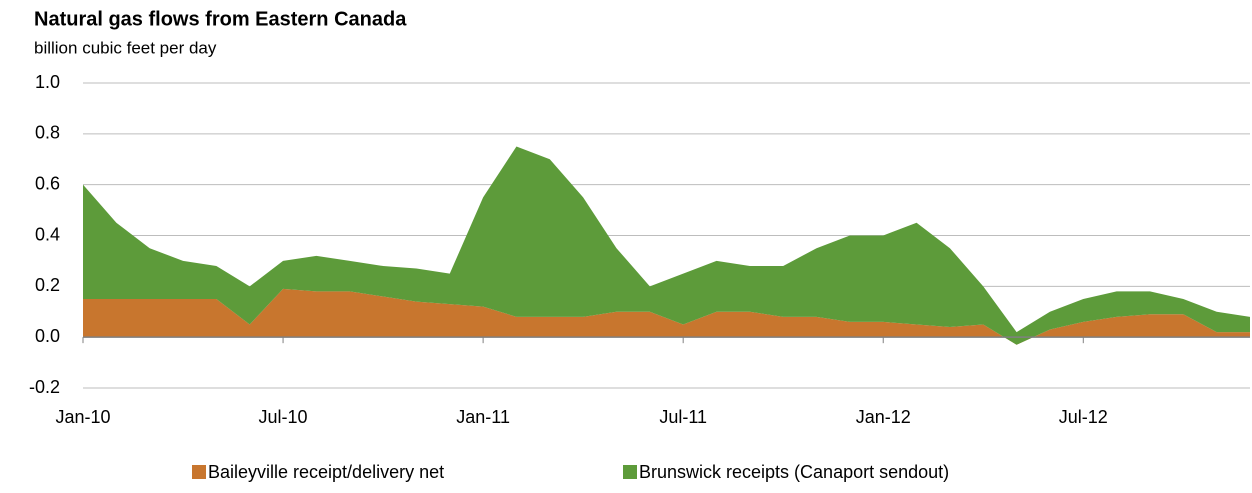  What do you see at coordinates (326, 472) in the screenshot?
I see `legend-label: Baileyville receipt/delivery net` at bounding box center [326, 472].